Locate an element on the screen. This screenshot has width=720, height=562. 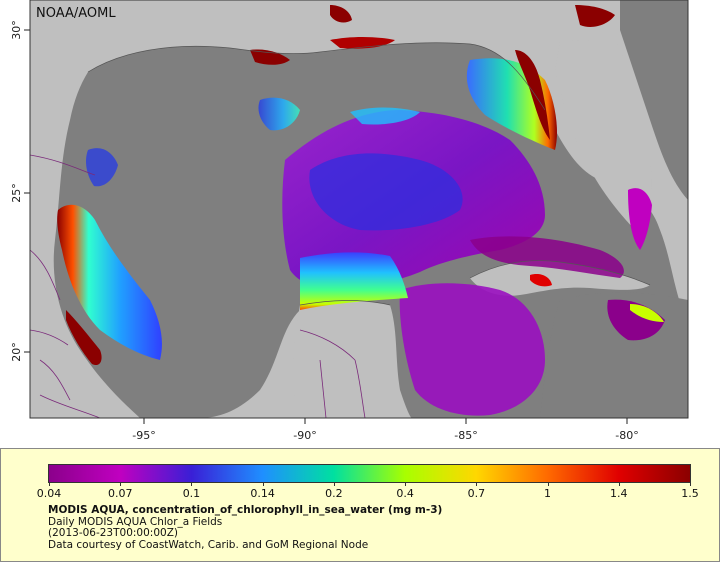
lat-label-25: 25° is located at coordinates (16, 193).